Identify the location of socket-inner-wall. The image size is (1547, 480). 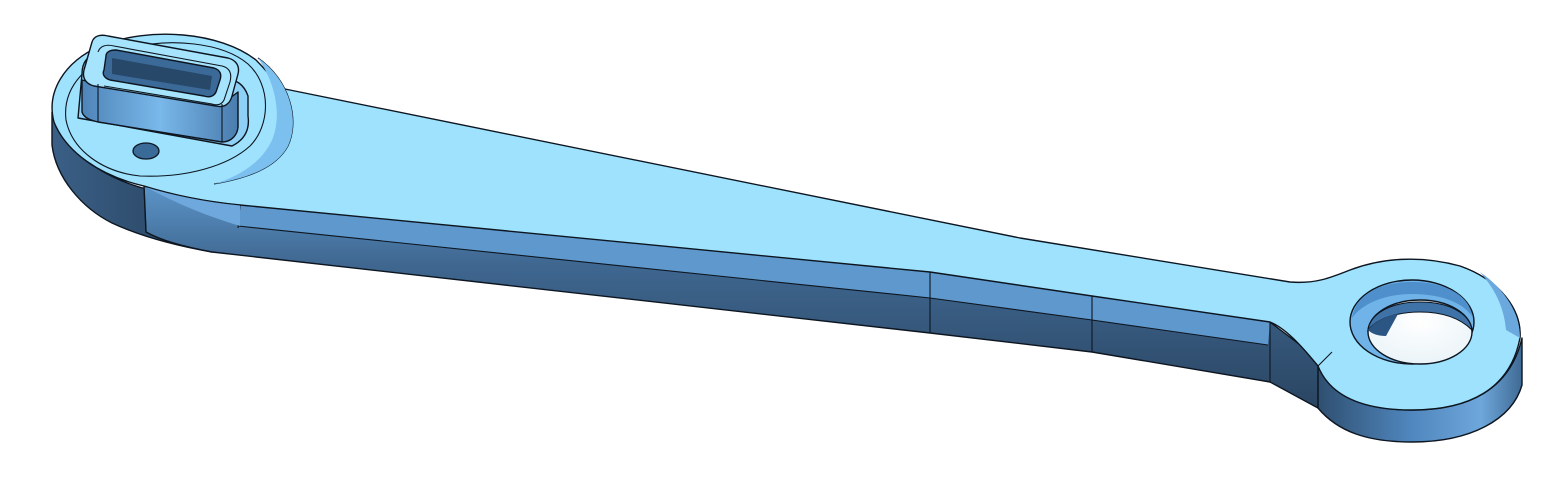
(162, 74).